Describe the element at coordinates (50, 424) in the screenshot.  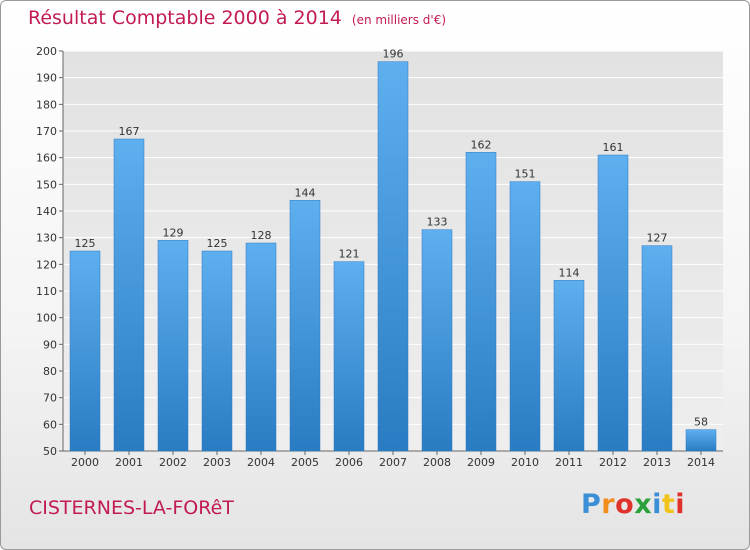
I see `y-tick-label: 60` at that location.